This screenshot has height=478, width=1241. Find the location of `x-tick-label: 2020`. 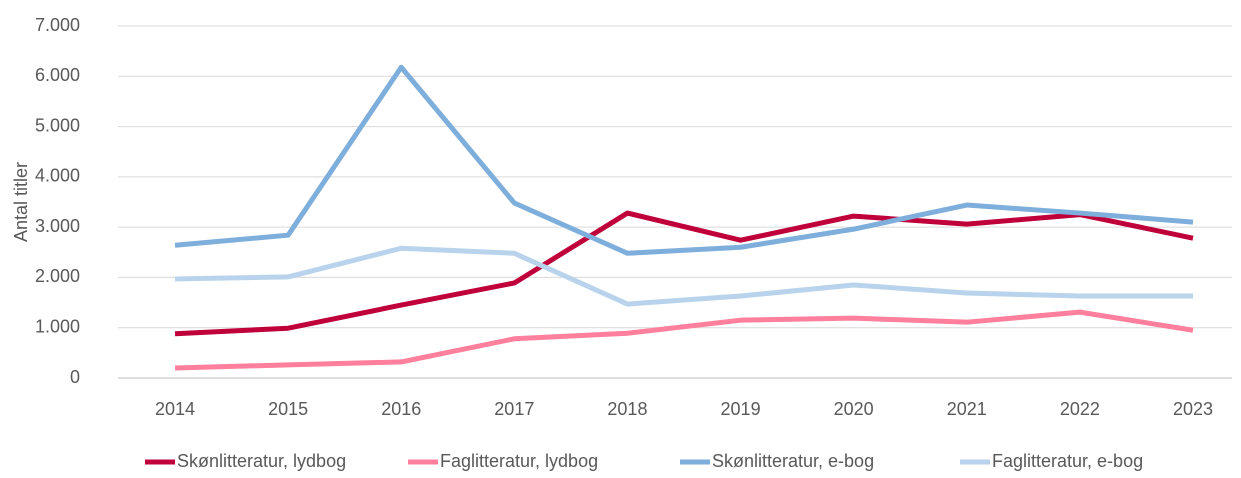

x-tick-label: 2020 is located at coordinates (854, 409).